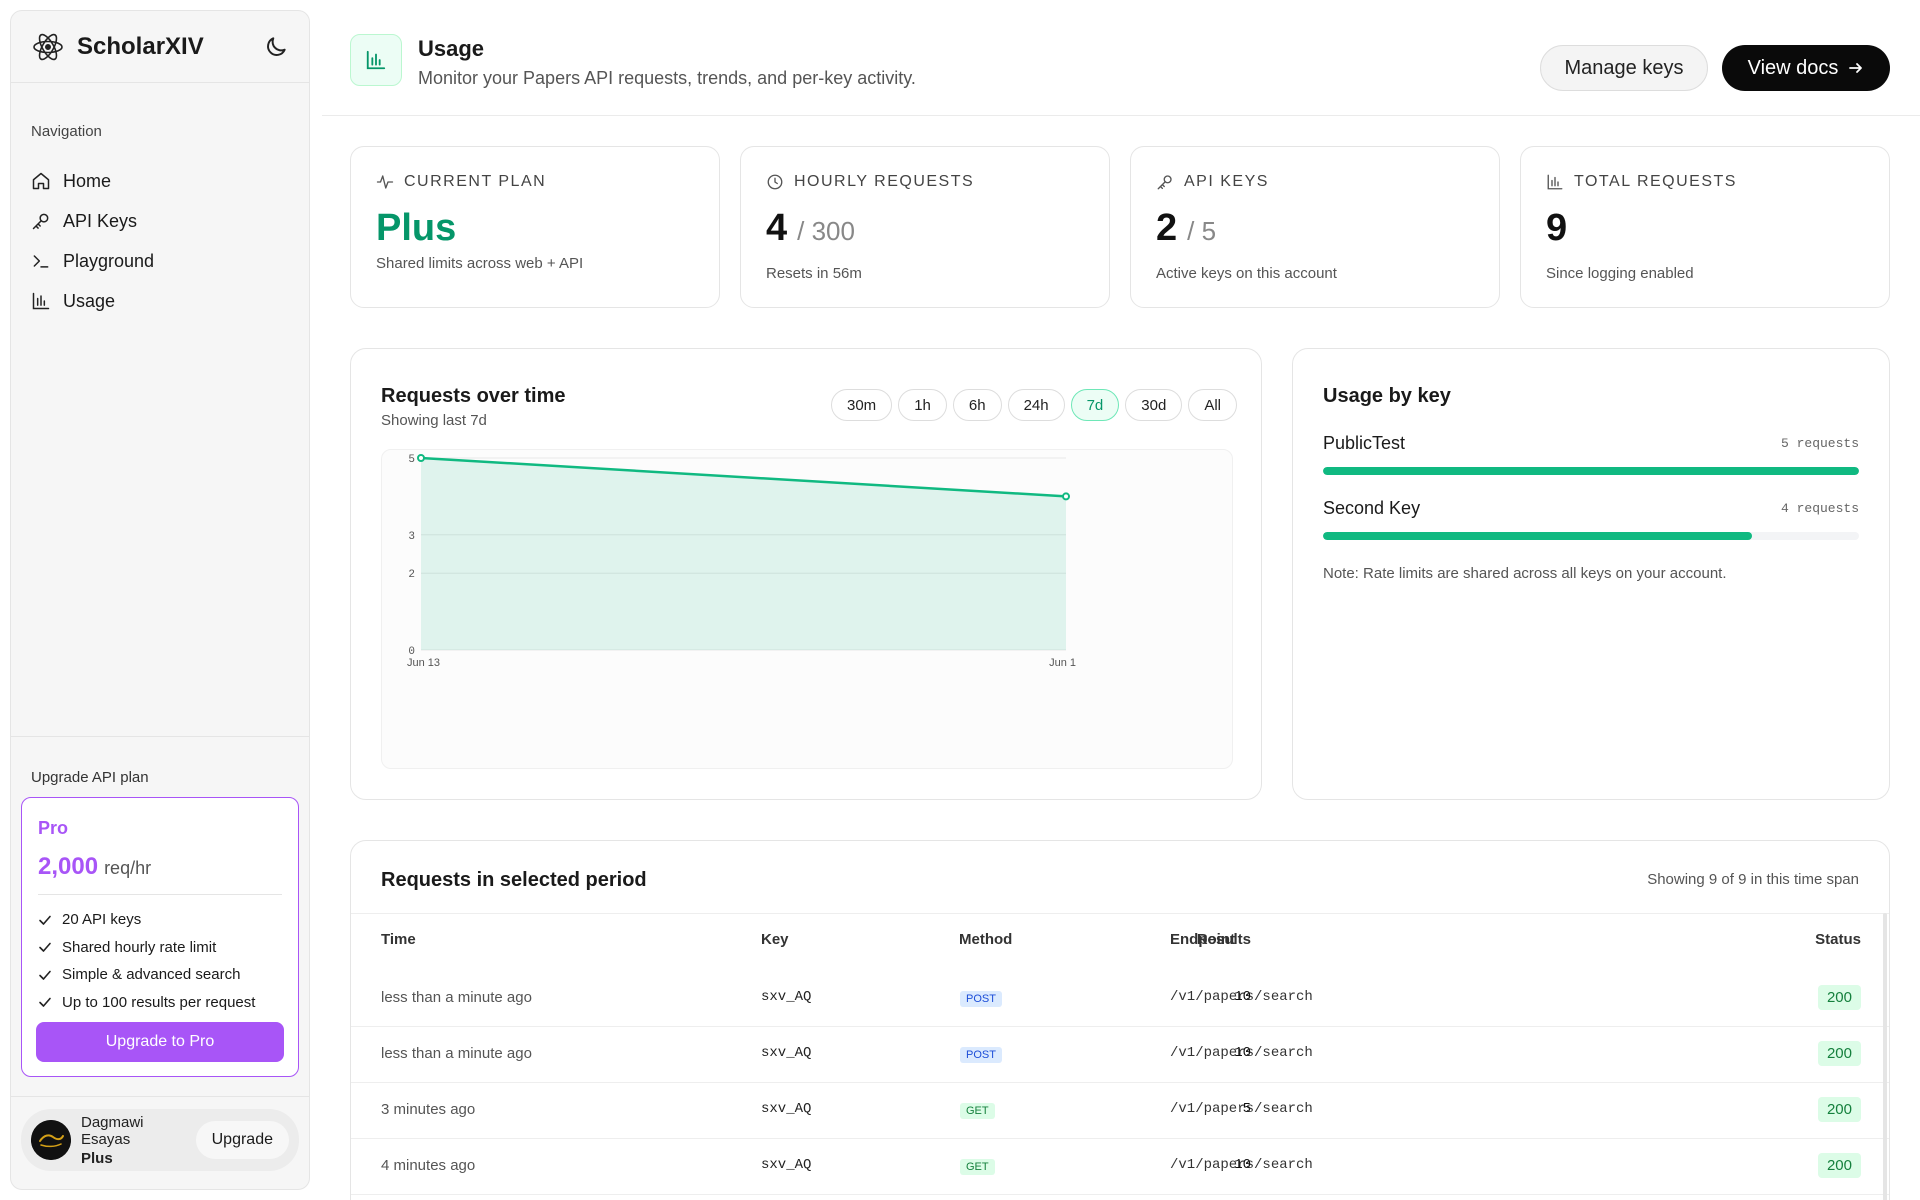  What do you see at coordinates (1212, 405) in the screenshot?
I see `range-all-button: All` at bounding box center [1212, 405].